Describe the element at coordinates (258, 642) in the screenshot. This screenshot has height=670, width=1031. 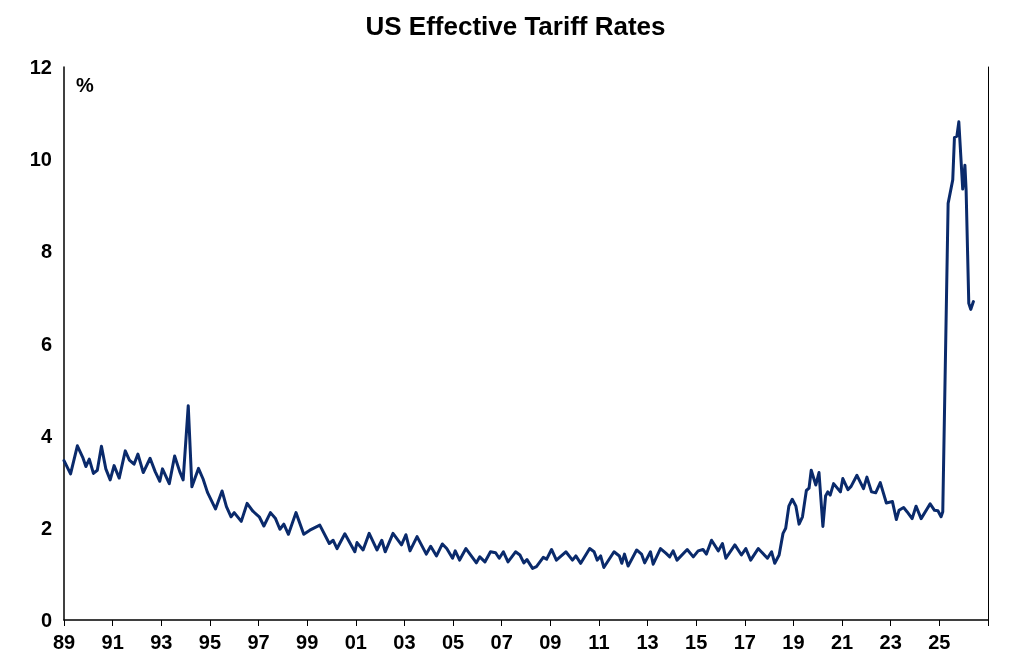
I see `x-tick-label: 97` at that location.